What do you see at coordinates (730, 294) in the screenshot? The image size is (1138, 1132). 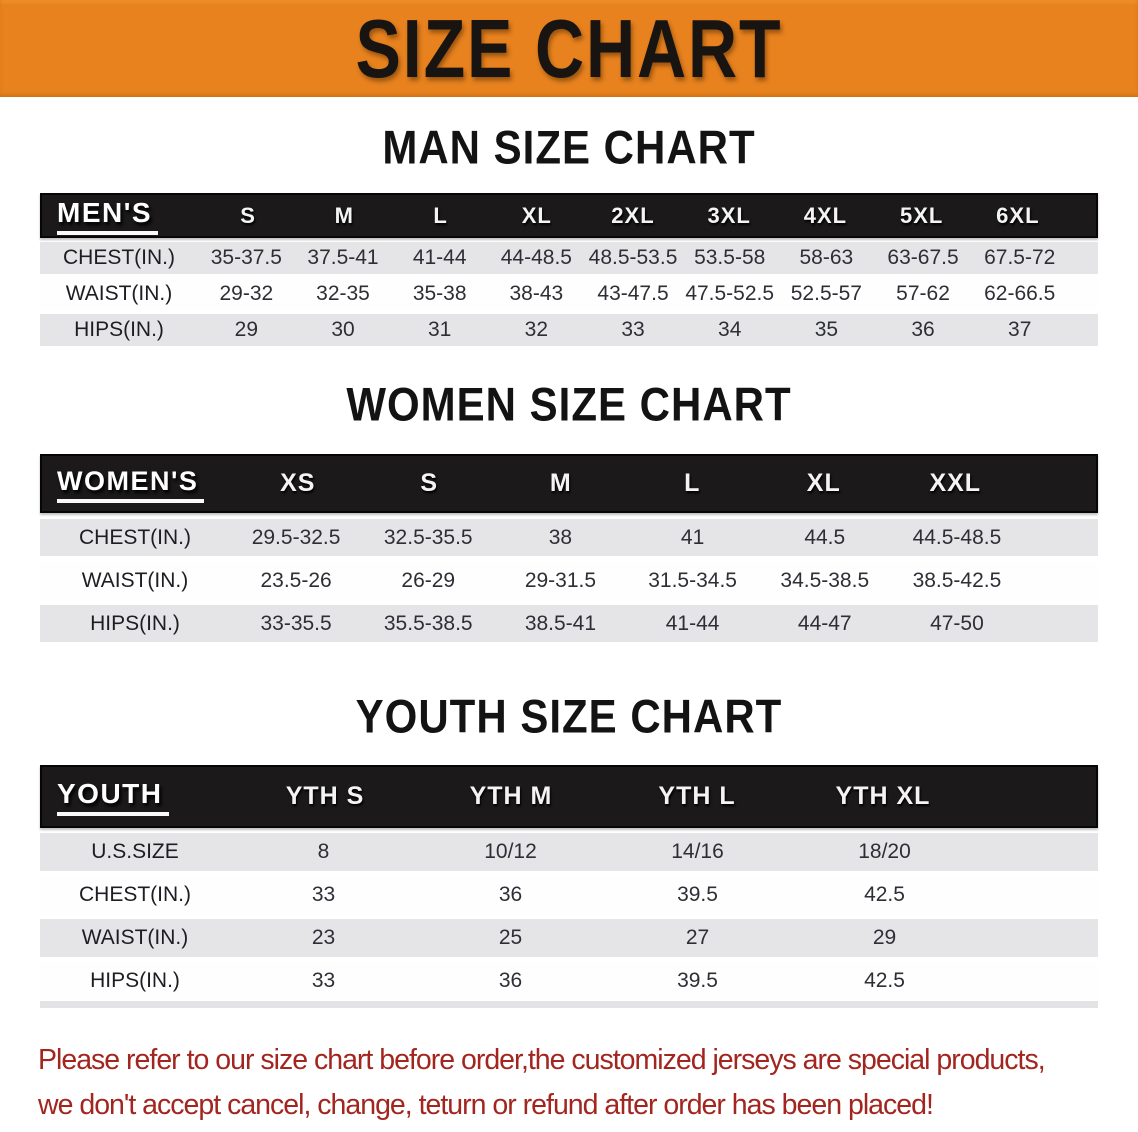 I see `cell-value: 47.5-52.5` at bounding box center [730, 294].